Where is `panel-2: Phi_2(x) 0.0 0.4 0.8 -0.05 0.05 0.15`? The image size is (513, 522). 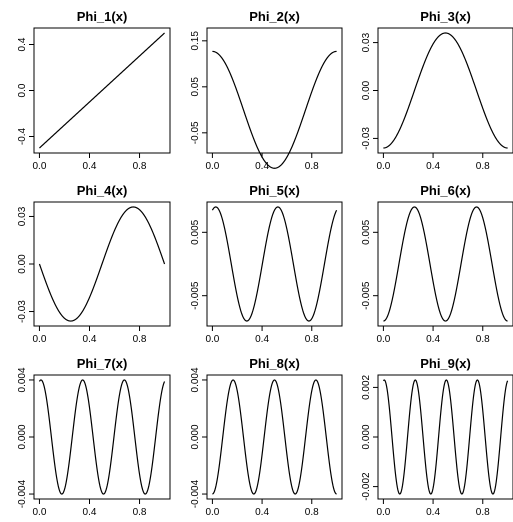
panel-2: Phi_2(x) 0.0 0.4 0.8 -0.05 0.05 0.15 is located at coordinates (266, 90).